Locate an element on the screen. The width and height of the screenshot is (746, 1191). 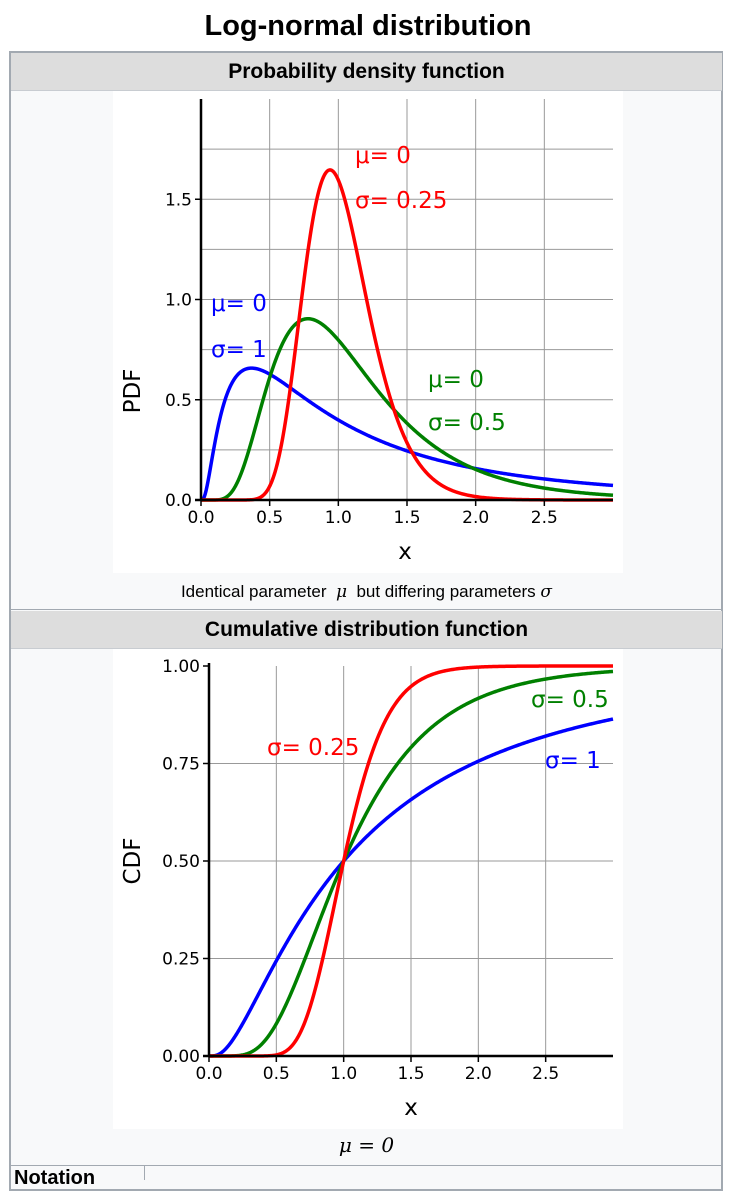
cdf-y-tick-label: 0.25 is located at coordinates (181, 960).